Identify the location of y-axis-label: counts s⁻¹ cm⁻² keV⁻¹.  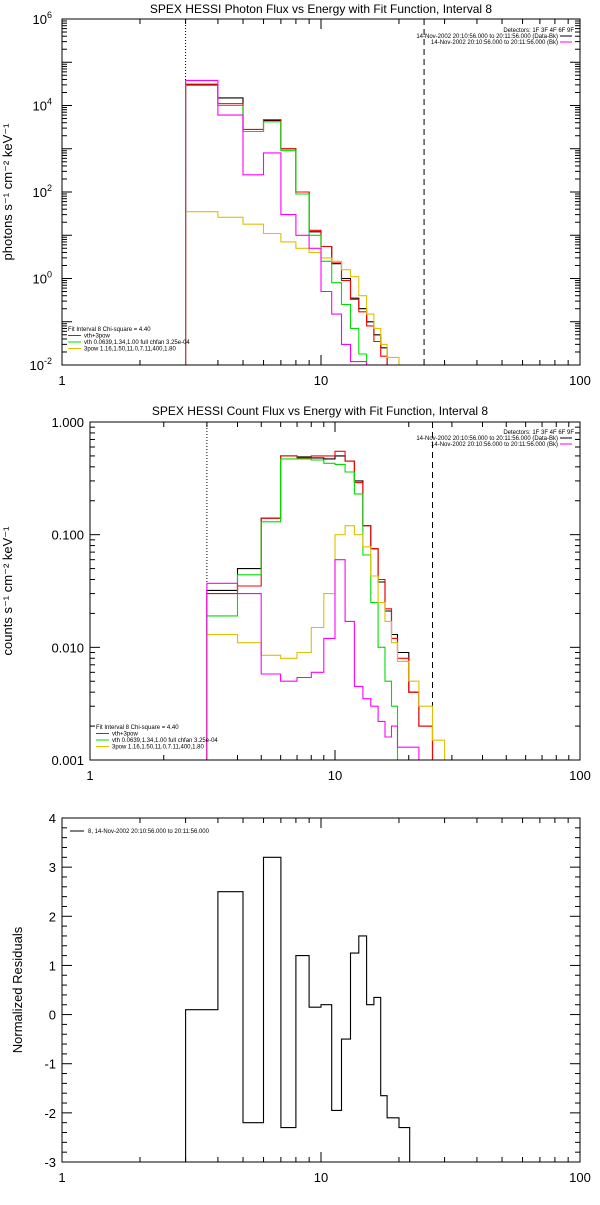
(7, 591).